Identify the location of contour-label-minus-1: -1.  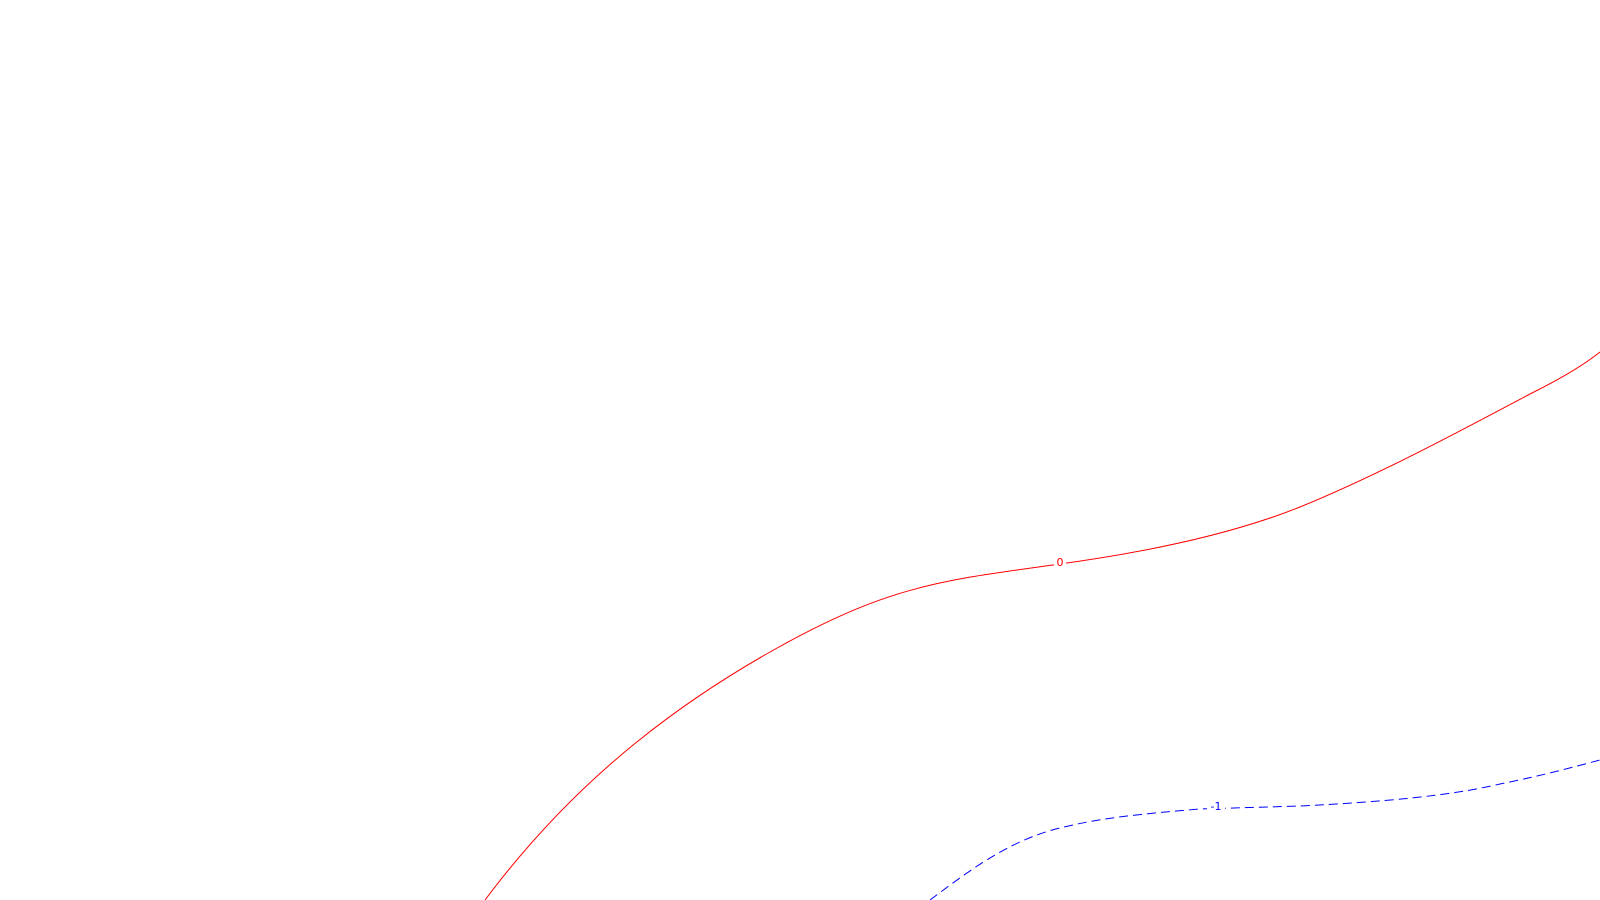
(1216, 806).